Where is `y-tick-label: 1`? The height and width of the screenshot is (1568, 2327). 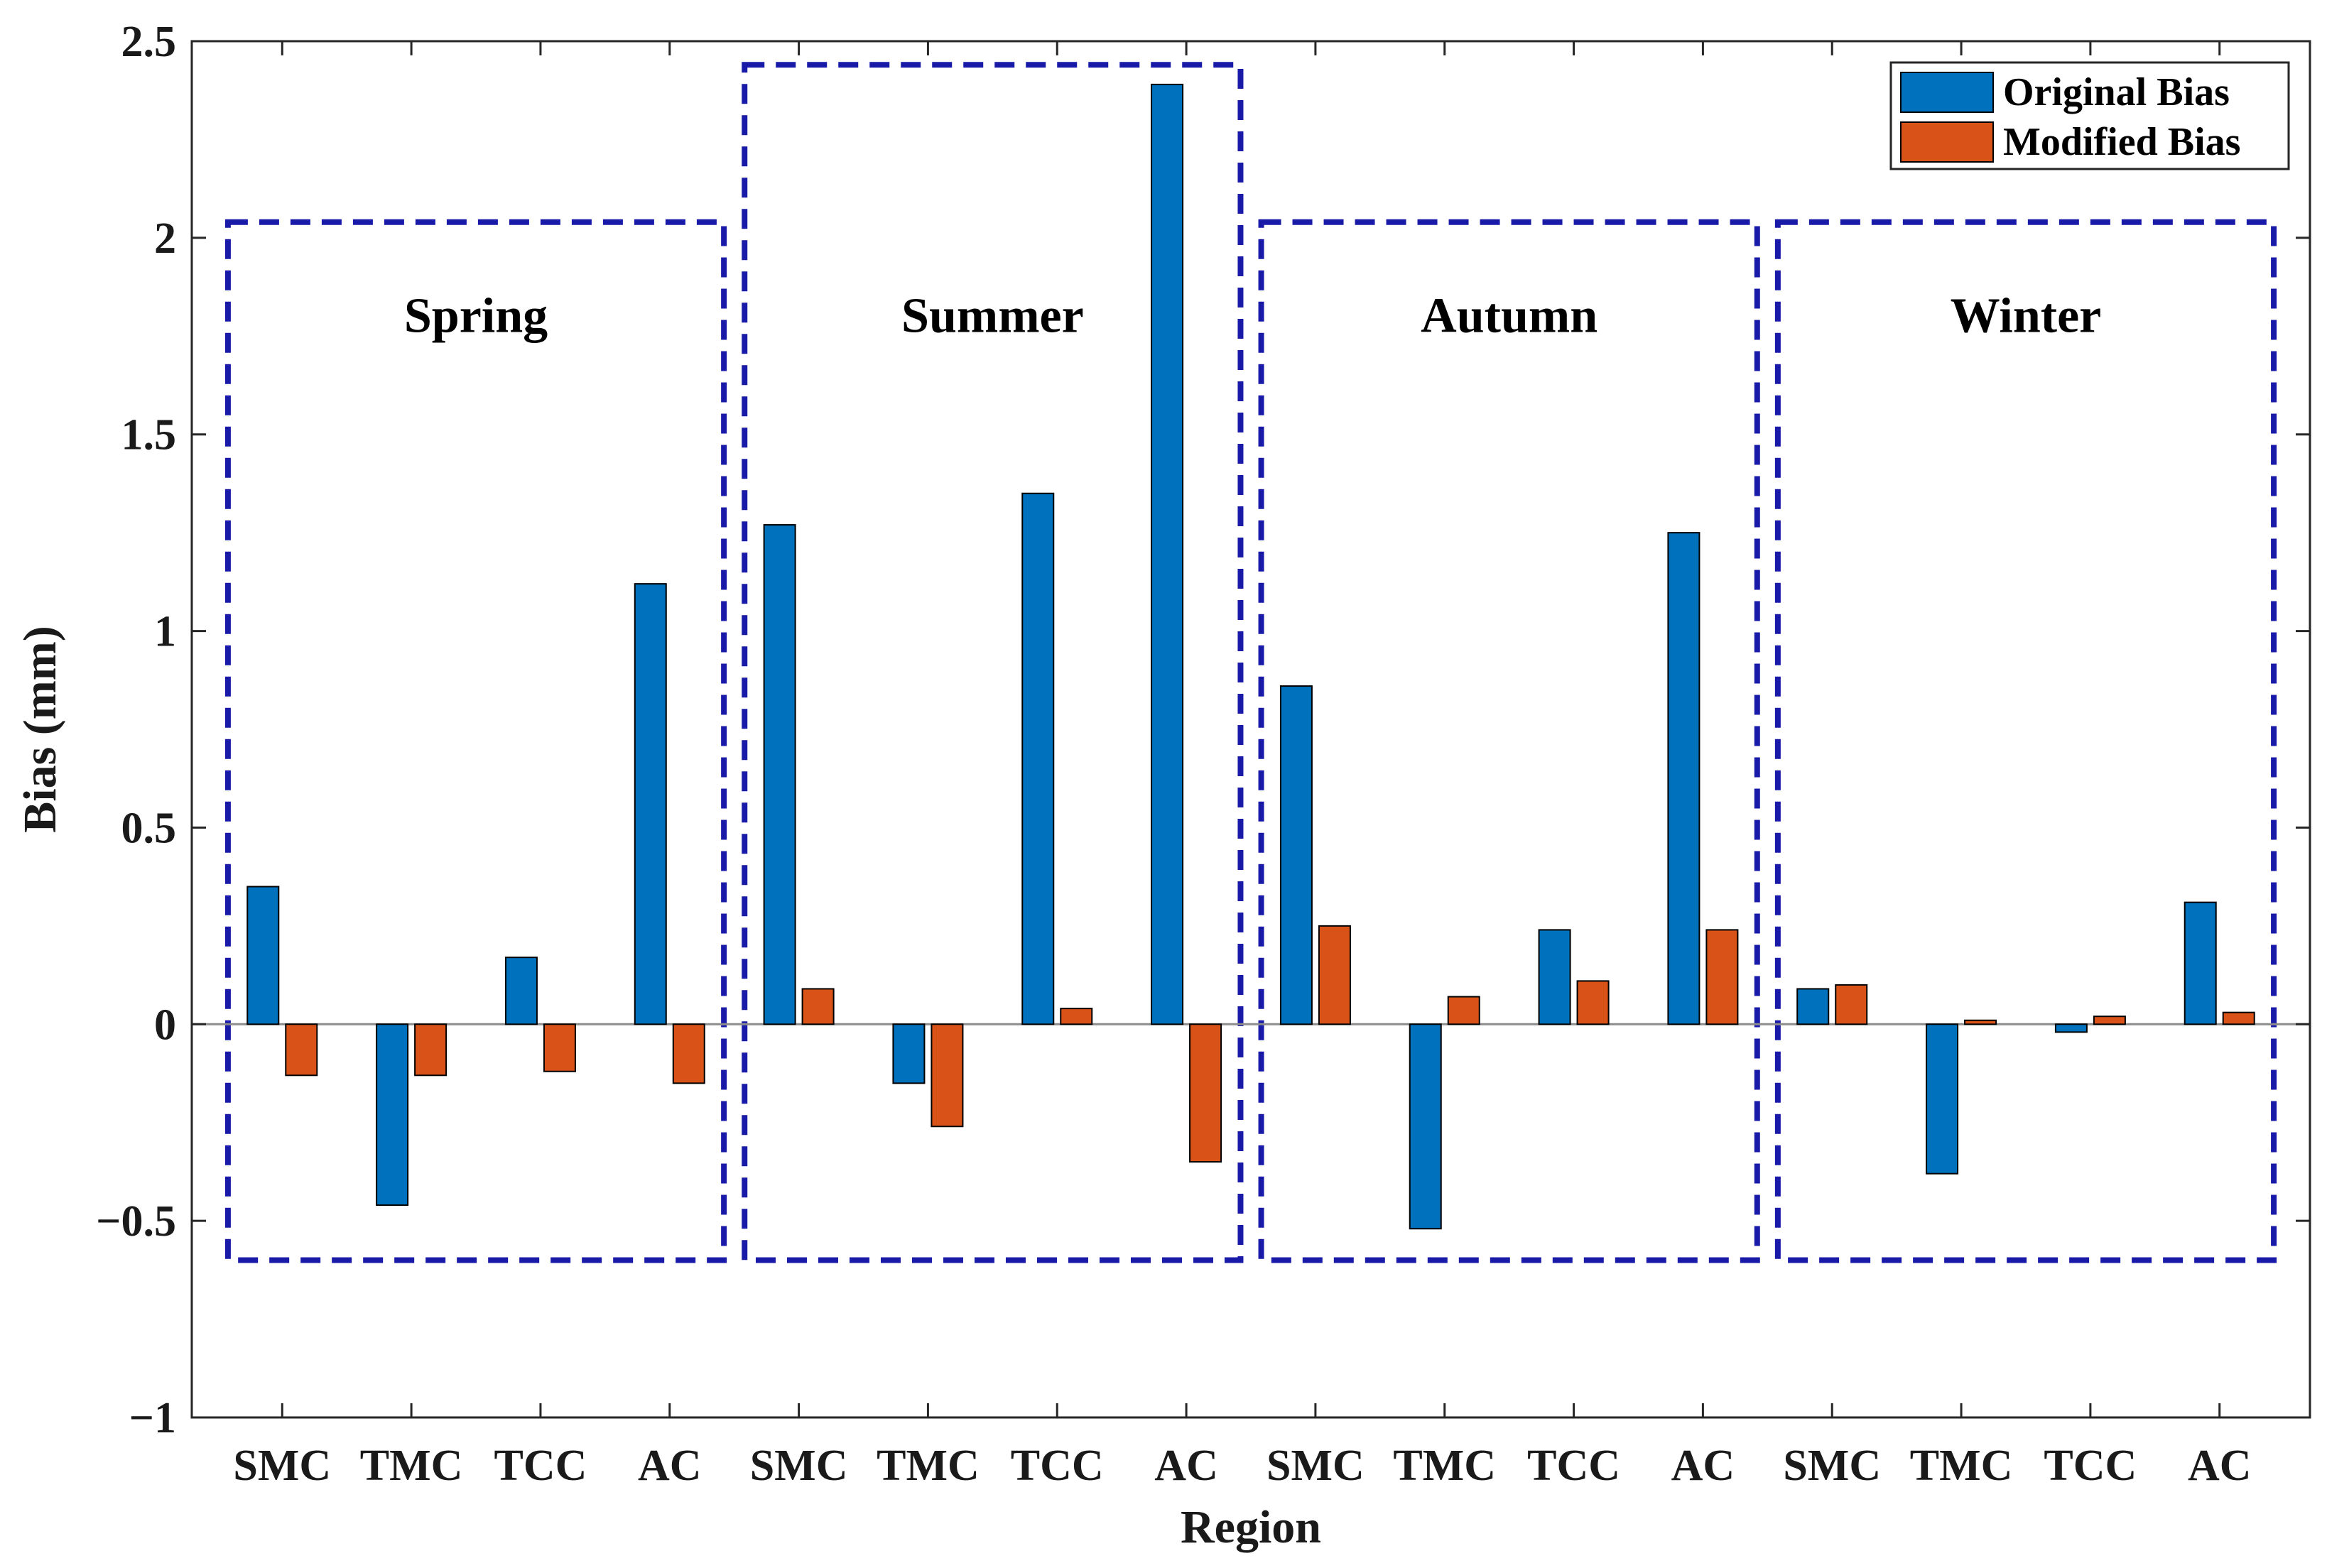
y-tick-label: 1 is located at coordinates (165, 632).